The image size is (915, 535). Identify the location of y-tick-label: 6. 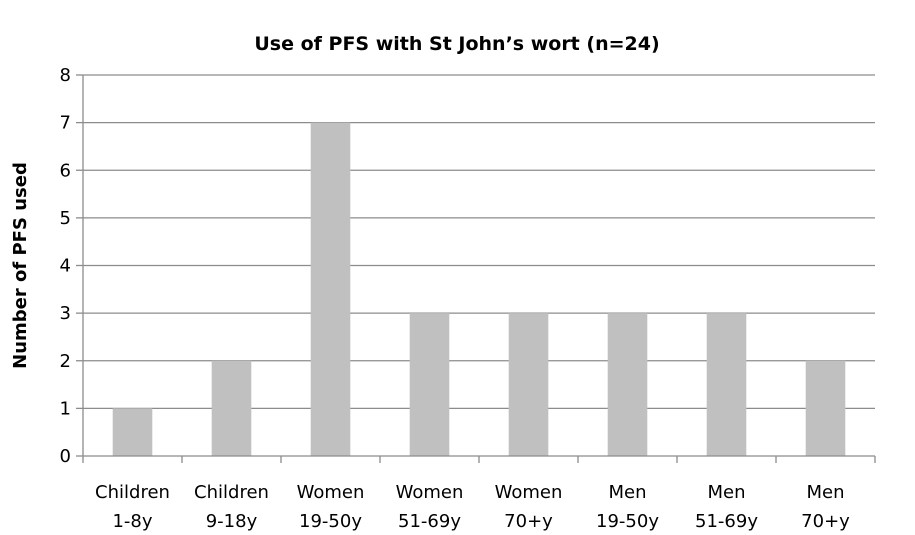
(65, 170).